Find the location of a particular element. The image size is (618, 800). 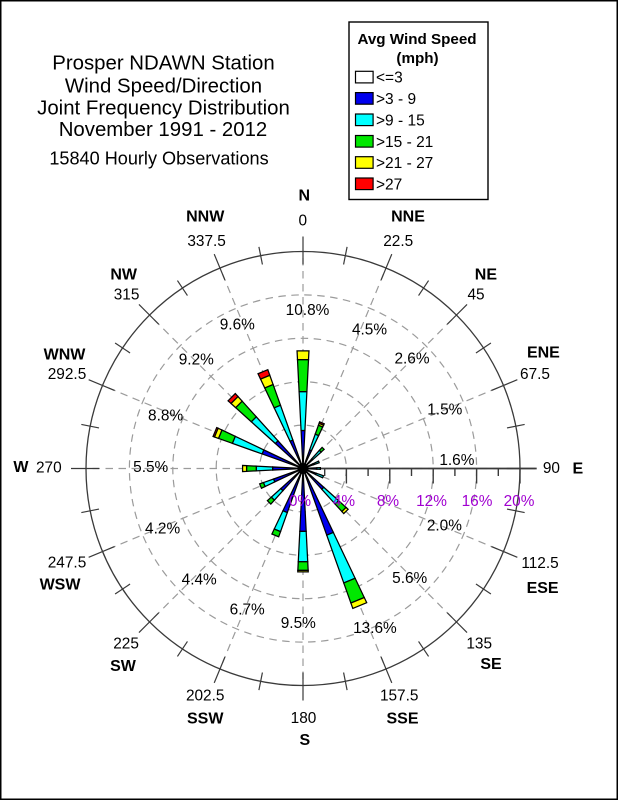

svg-text: 2.0% is located at coordinates (444, 526).